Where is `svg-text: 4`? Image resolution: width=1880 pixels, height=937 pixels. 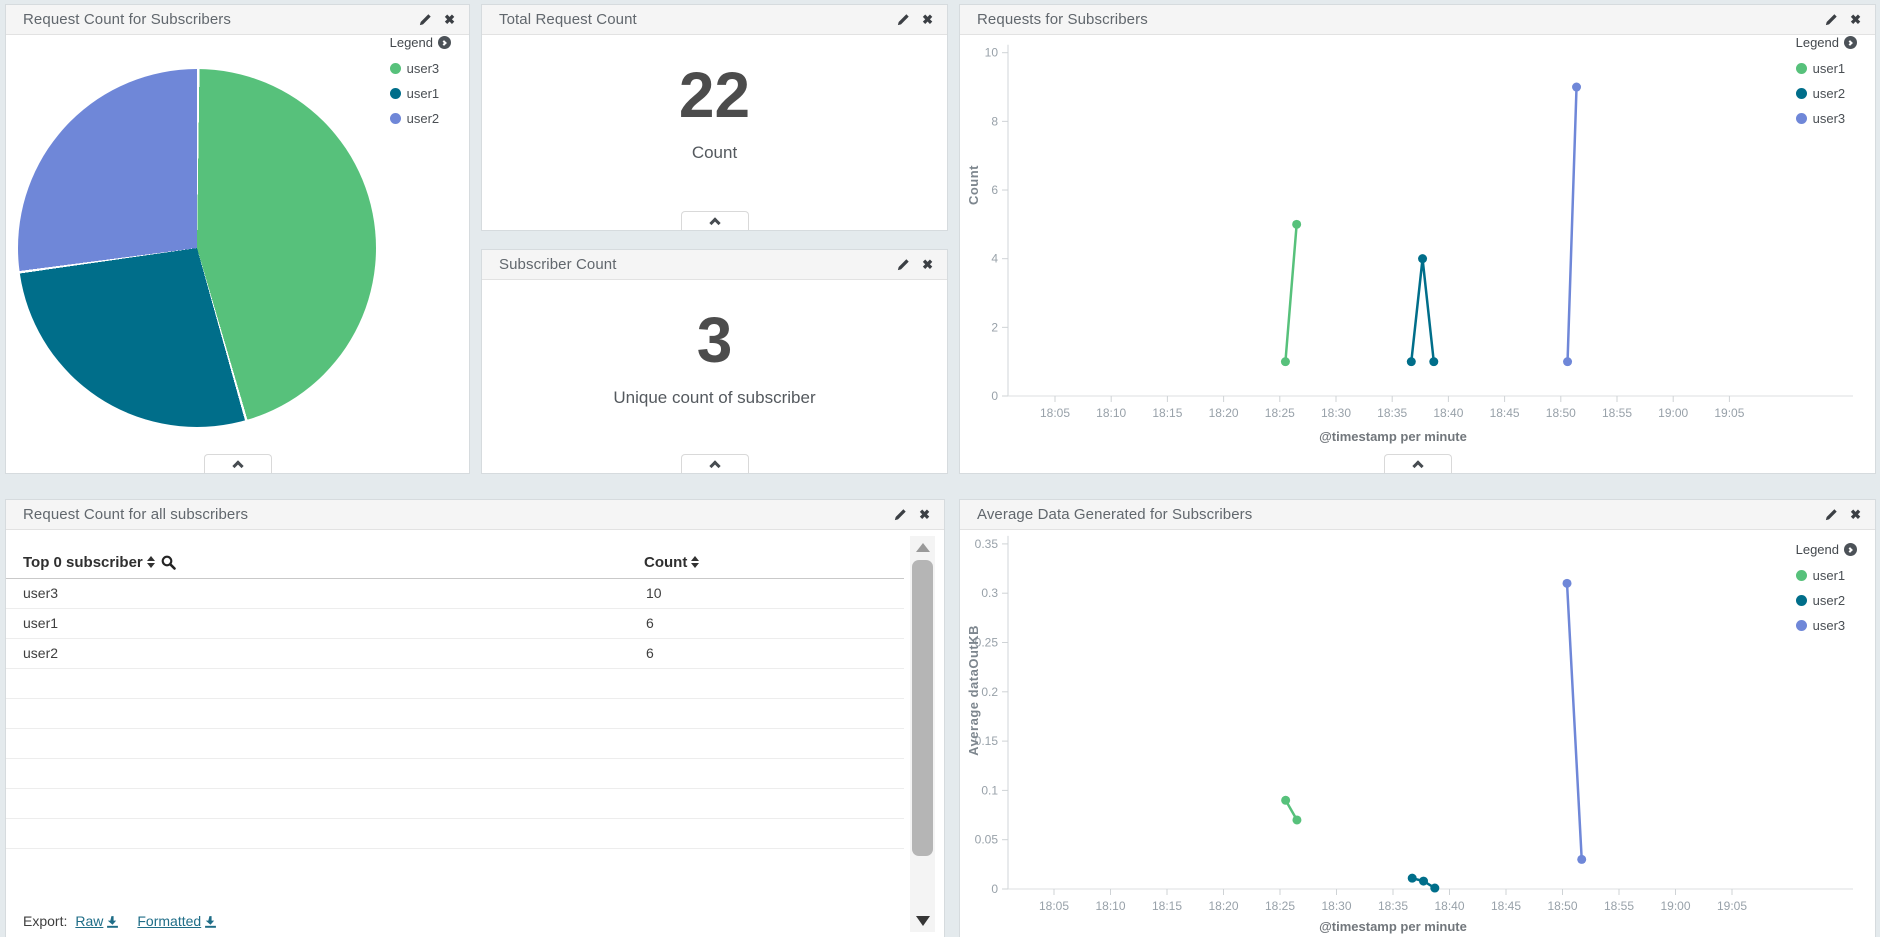
svg-text: 4 is located at coordinates (994, 259).